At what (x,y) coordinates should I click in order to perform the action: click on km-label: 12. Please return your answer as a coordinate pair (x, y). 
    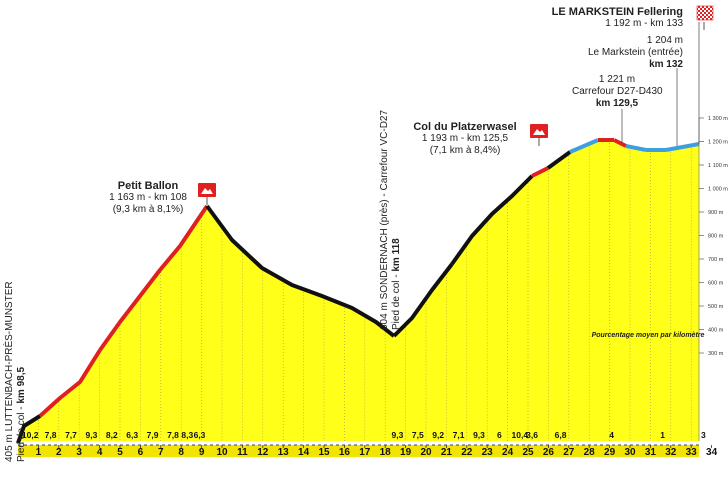
    Looking at the image, I should click on (263, 452).